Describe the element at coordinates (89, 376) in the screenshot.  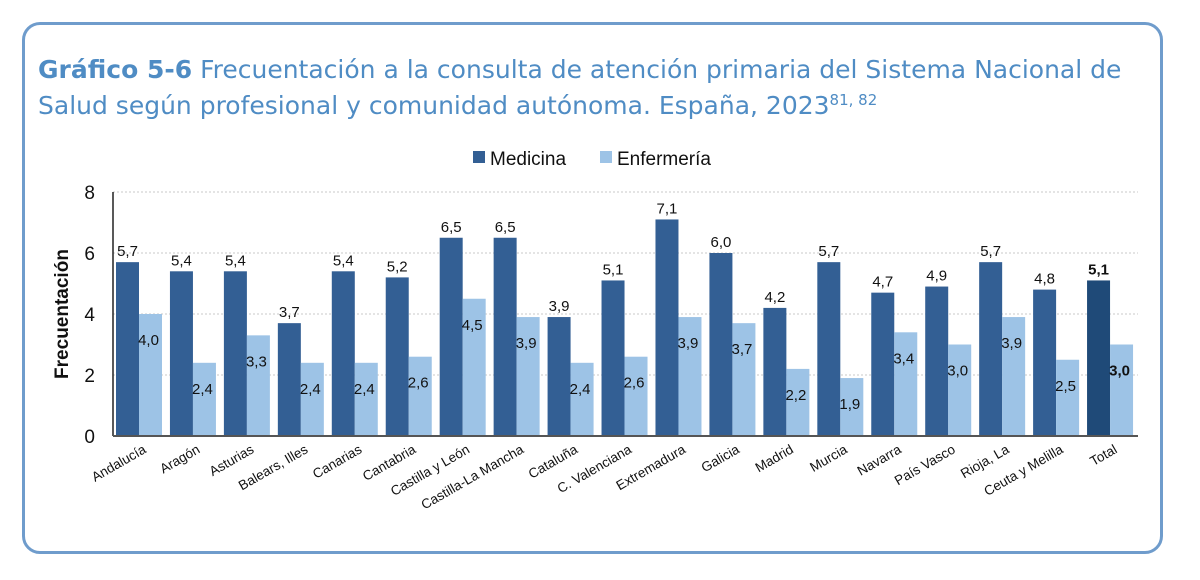
I see `y-tick-label: 2` at that location.